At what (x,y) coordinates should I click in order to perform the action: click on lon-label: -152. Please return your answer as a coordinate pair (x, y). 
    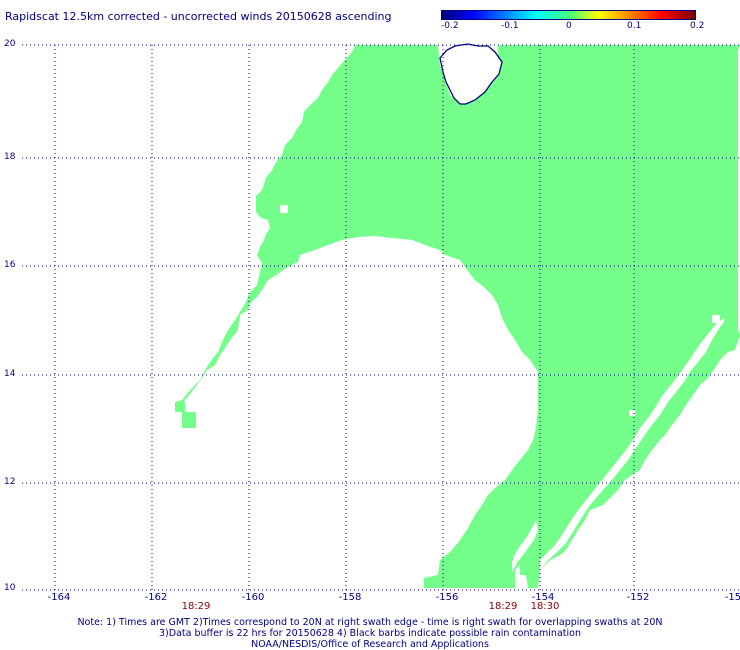
    Looking at the image, I should click on (638, 597).